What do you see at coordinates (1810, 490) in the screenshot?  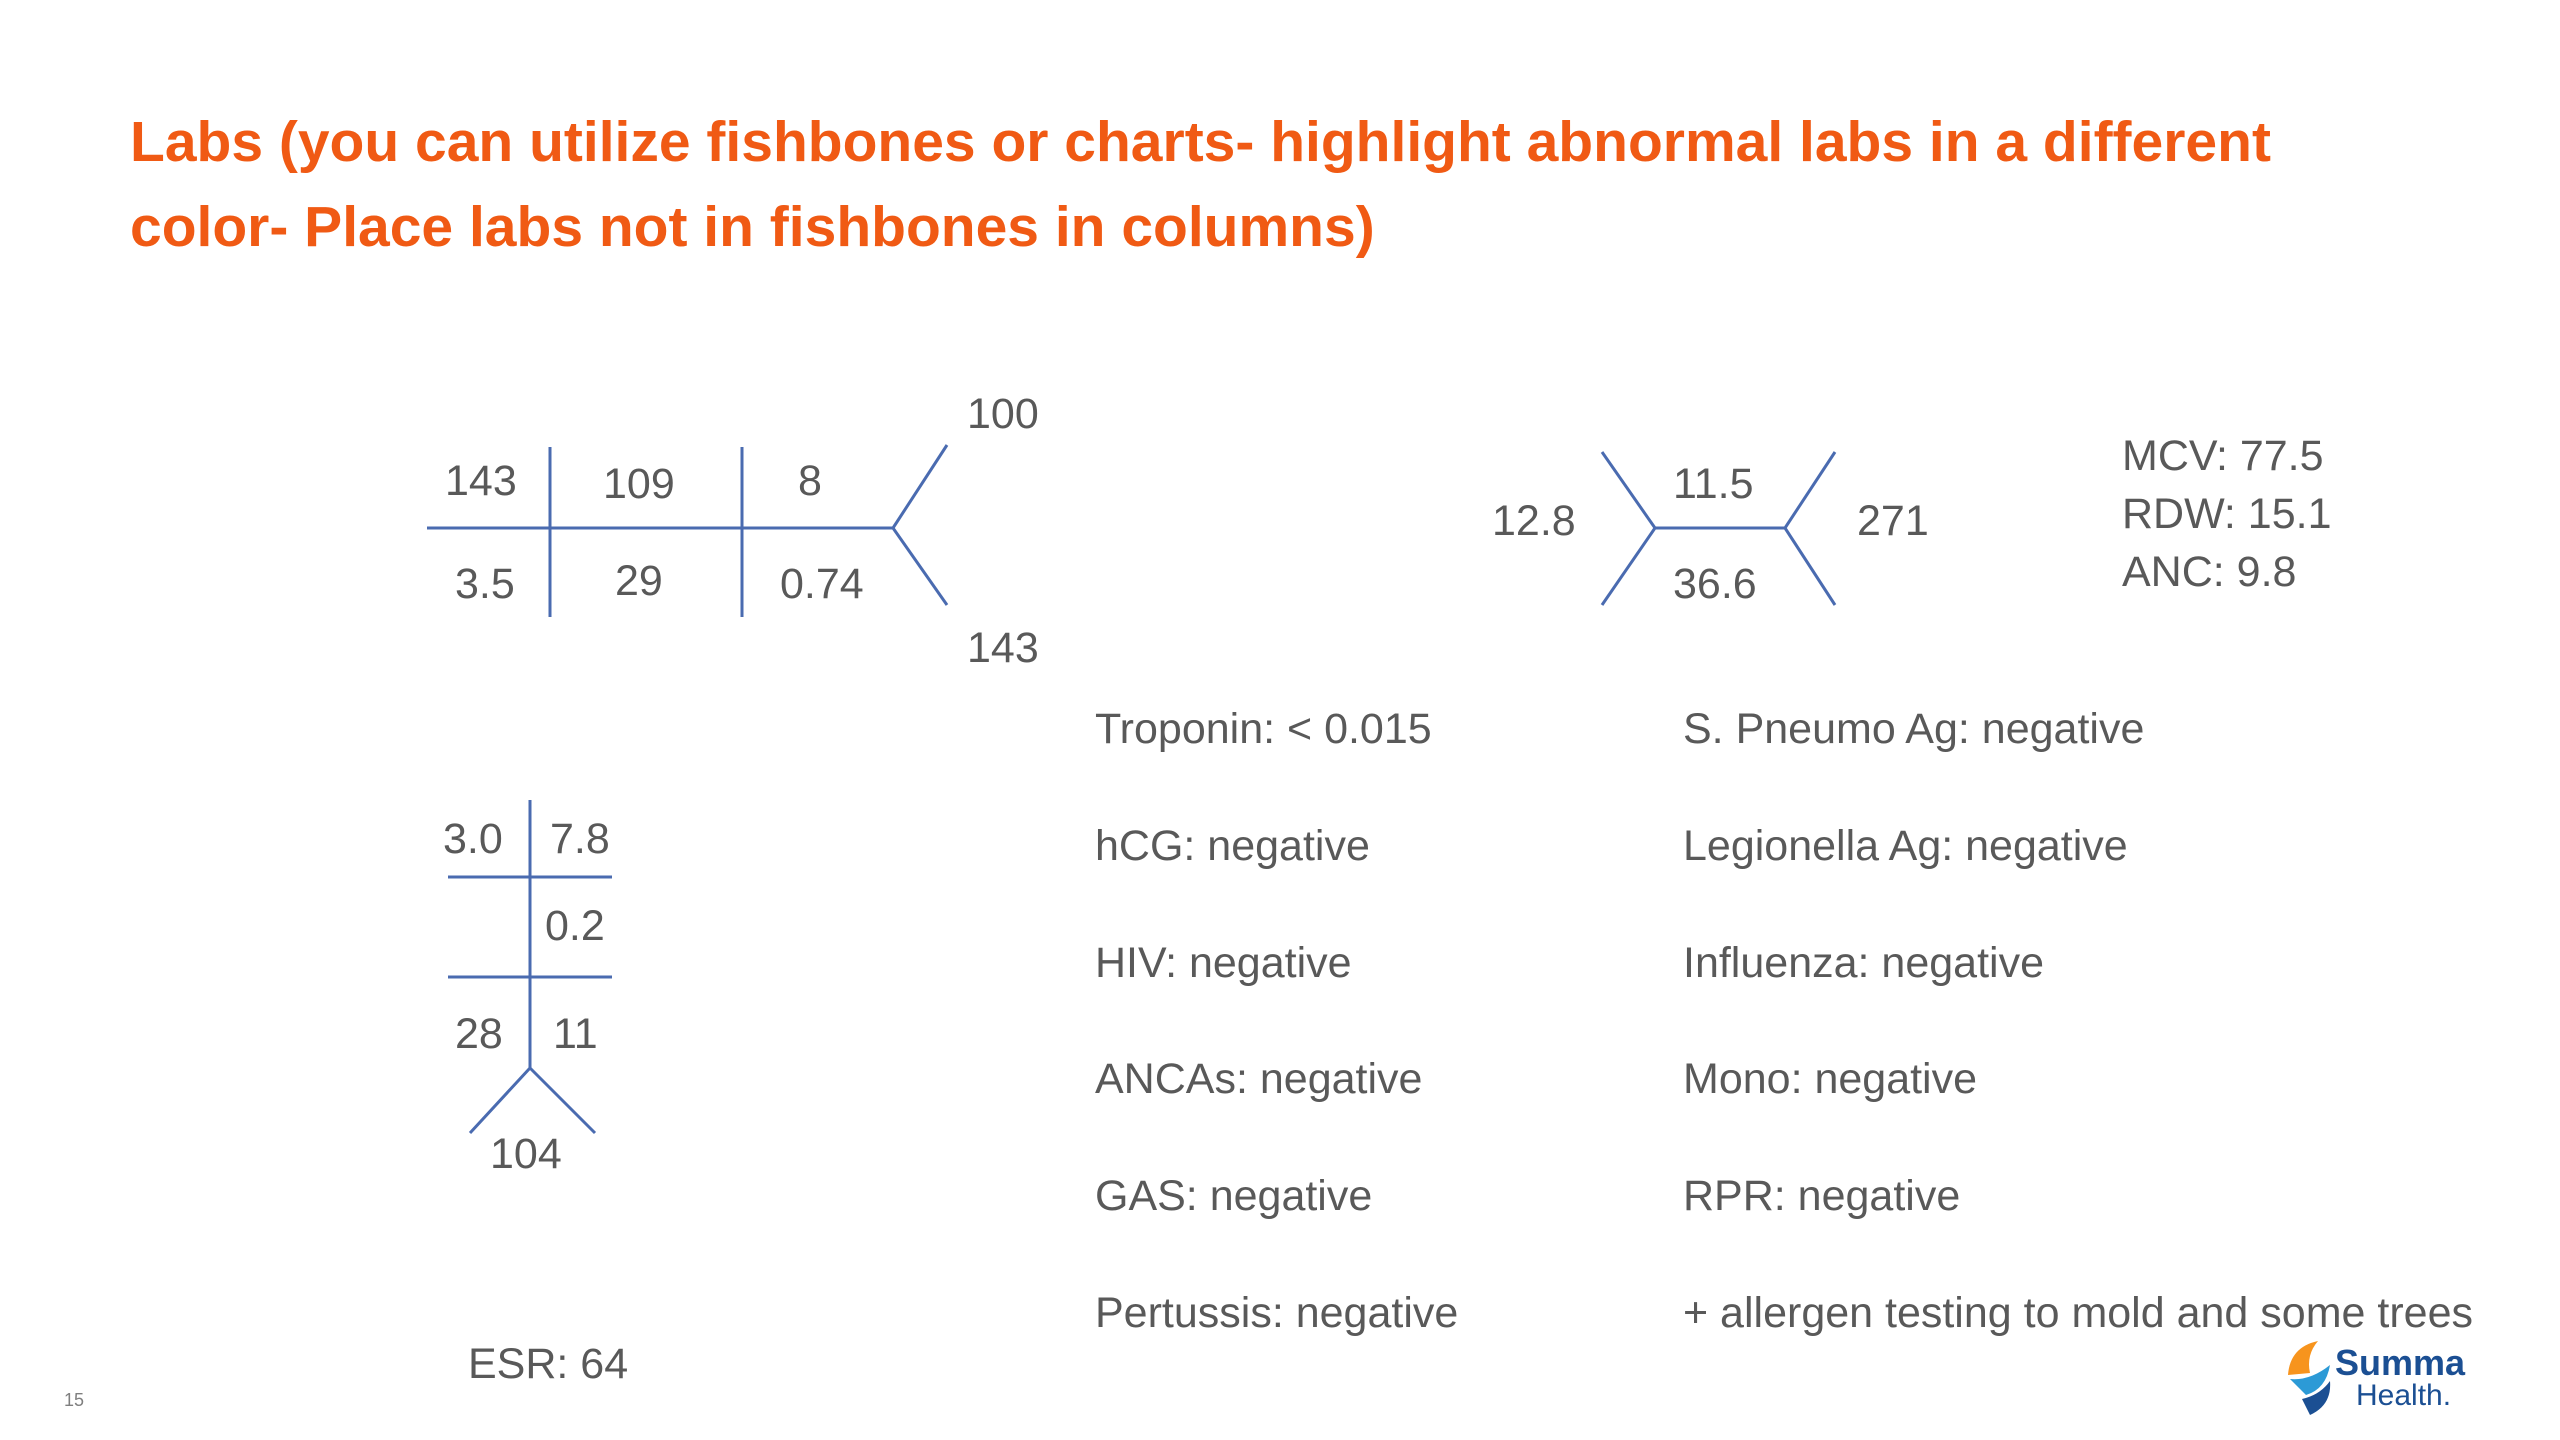 I see `cbc-right-upper` at bounding box center [1810, 490].